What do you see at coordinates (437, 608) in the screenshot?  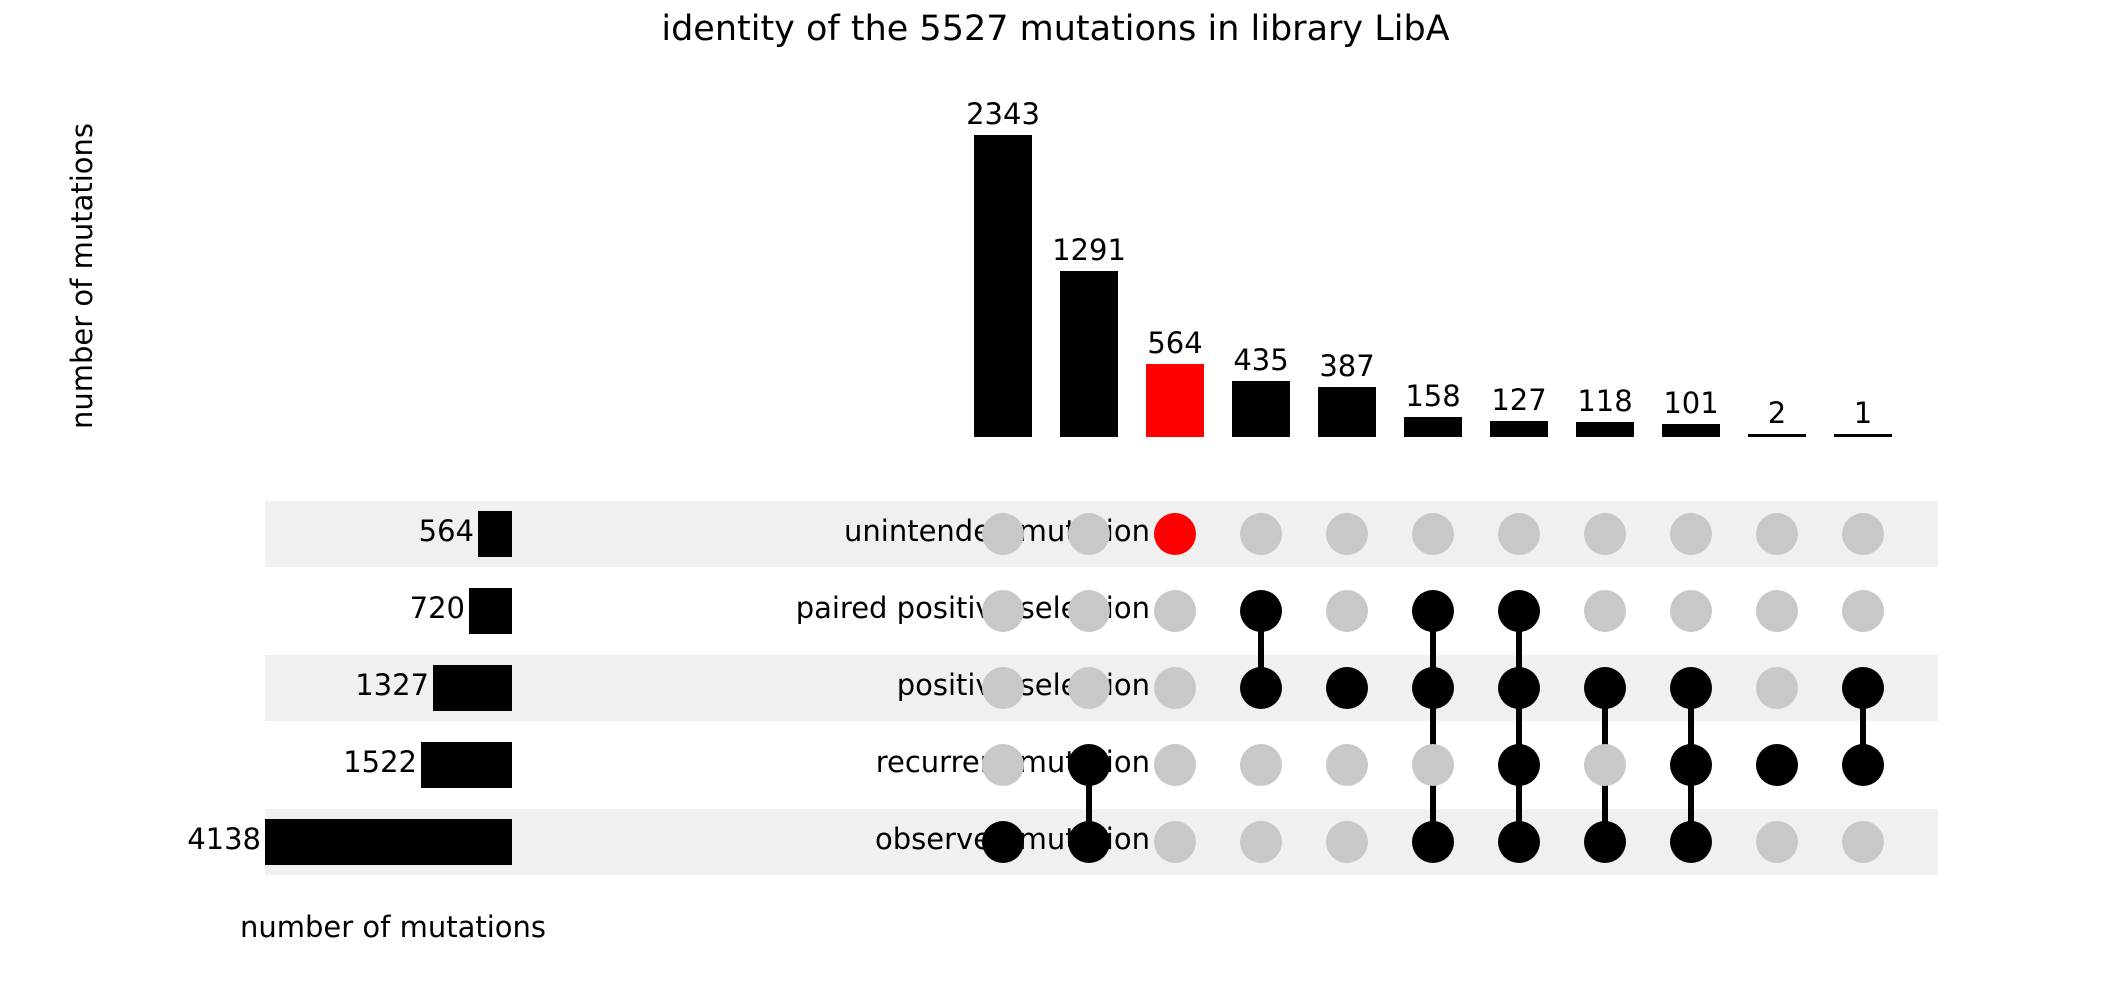 I see `set-size-value: 720` at bounding box center [437, 608].